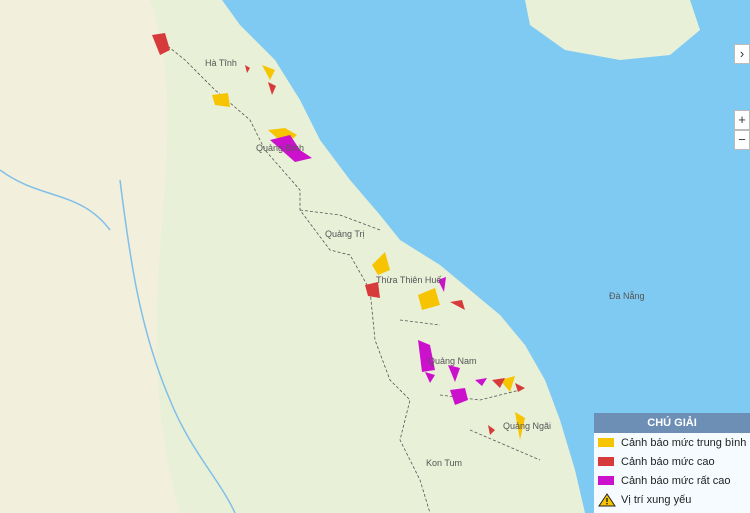 The height and width of the screenshot is (513, 750). I want to click on legend-item: Cảnh báo mức cao, so click(672, 461).